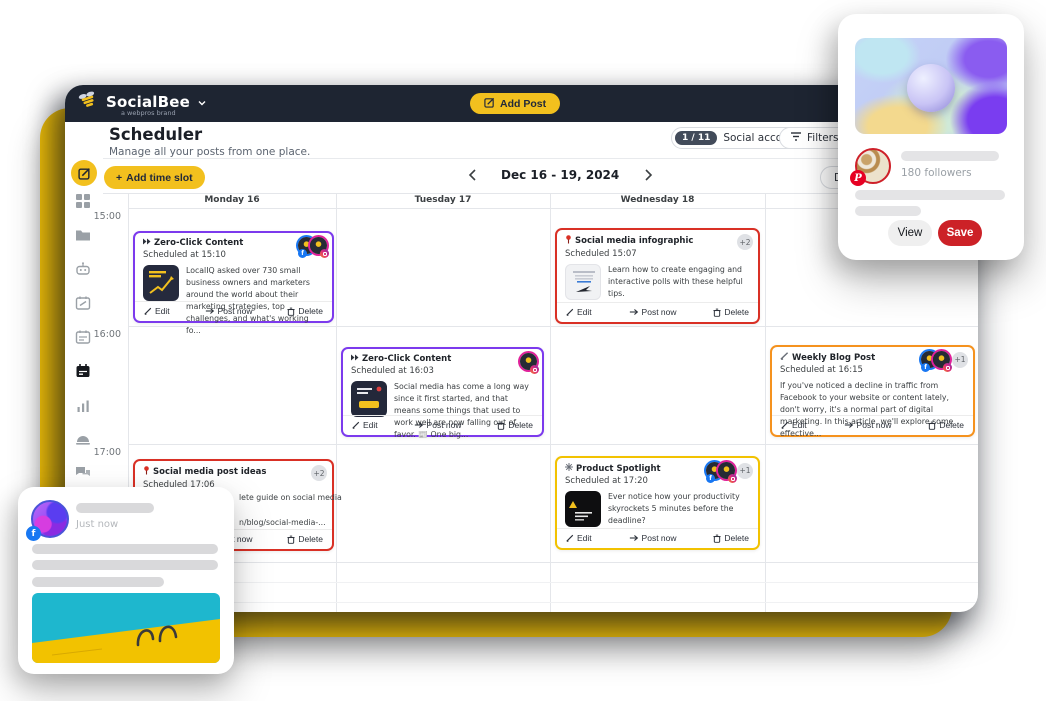  What do you see at coordinates (97, 524) in the screenshot?
I see `post-timestamp: Just now` at bounding box center [97, 524].